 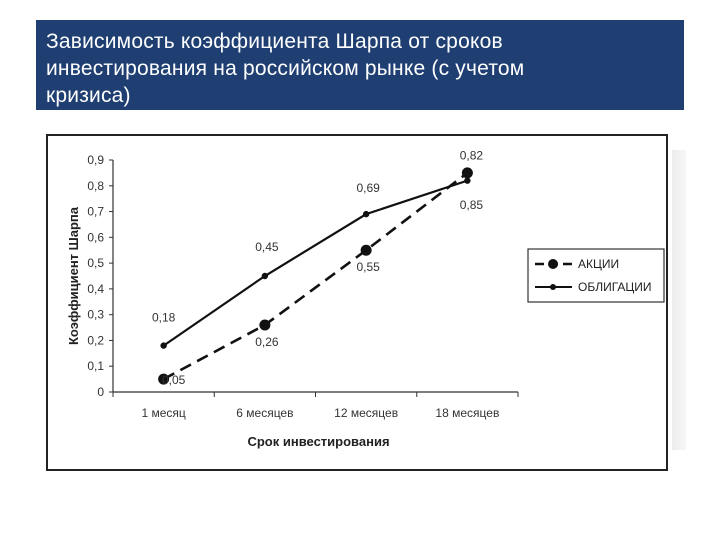 What do you see at coordinates (368, 188) in the screenshot?
I see `bonds-data-label: 0,69` at bounding box center [368, 188].